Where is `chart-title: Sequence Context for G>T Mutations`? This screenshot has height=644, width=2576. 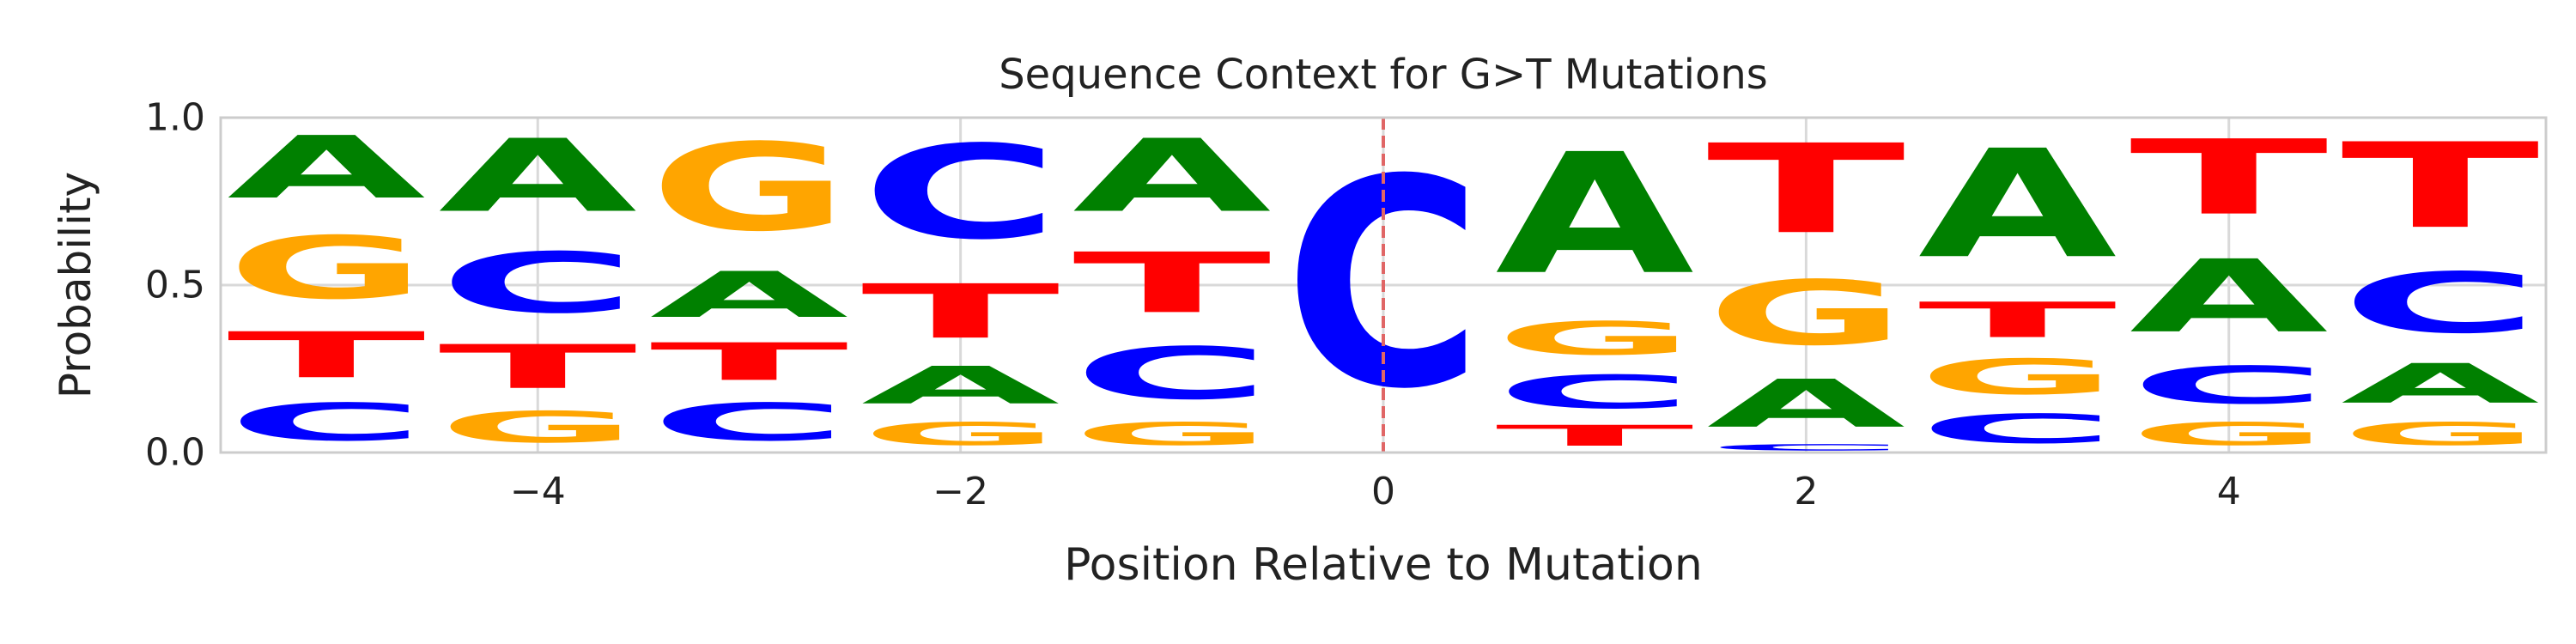
chart-title: Sequence Context for G>T Mutations is located at coordinates (1383, 75).